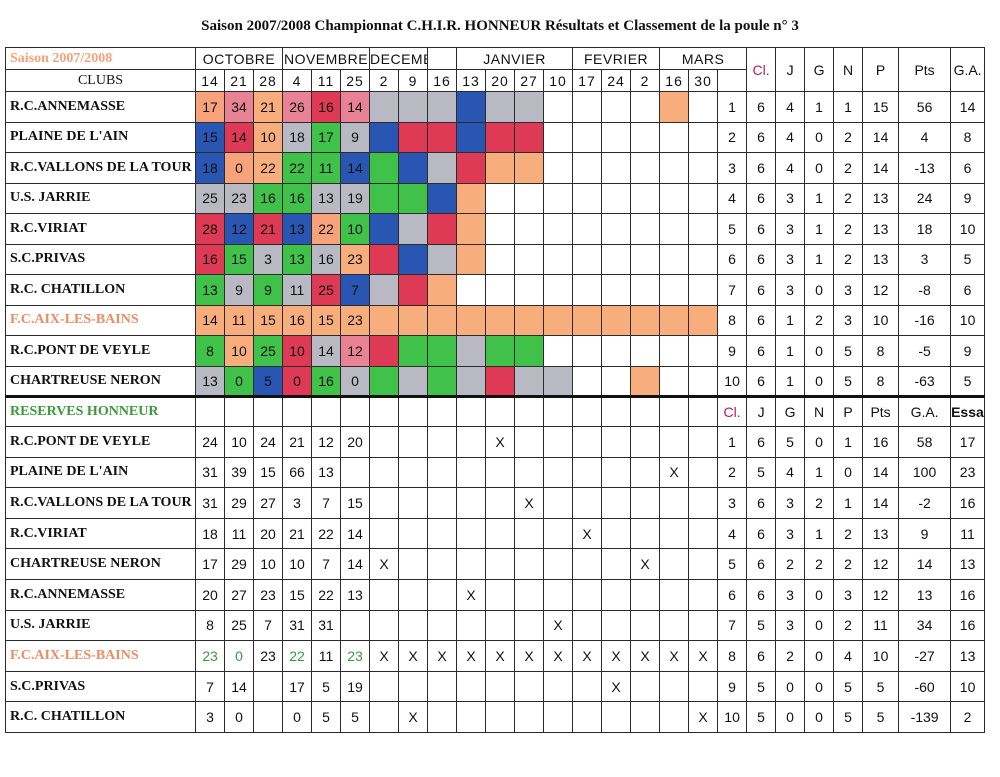  I want to click on honneur-row: U.S. JARRIE 25 23 16 16 13 19 4 6 3 1 2 13 24 9, so click(495, 198).